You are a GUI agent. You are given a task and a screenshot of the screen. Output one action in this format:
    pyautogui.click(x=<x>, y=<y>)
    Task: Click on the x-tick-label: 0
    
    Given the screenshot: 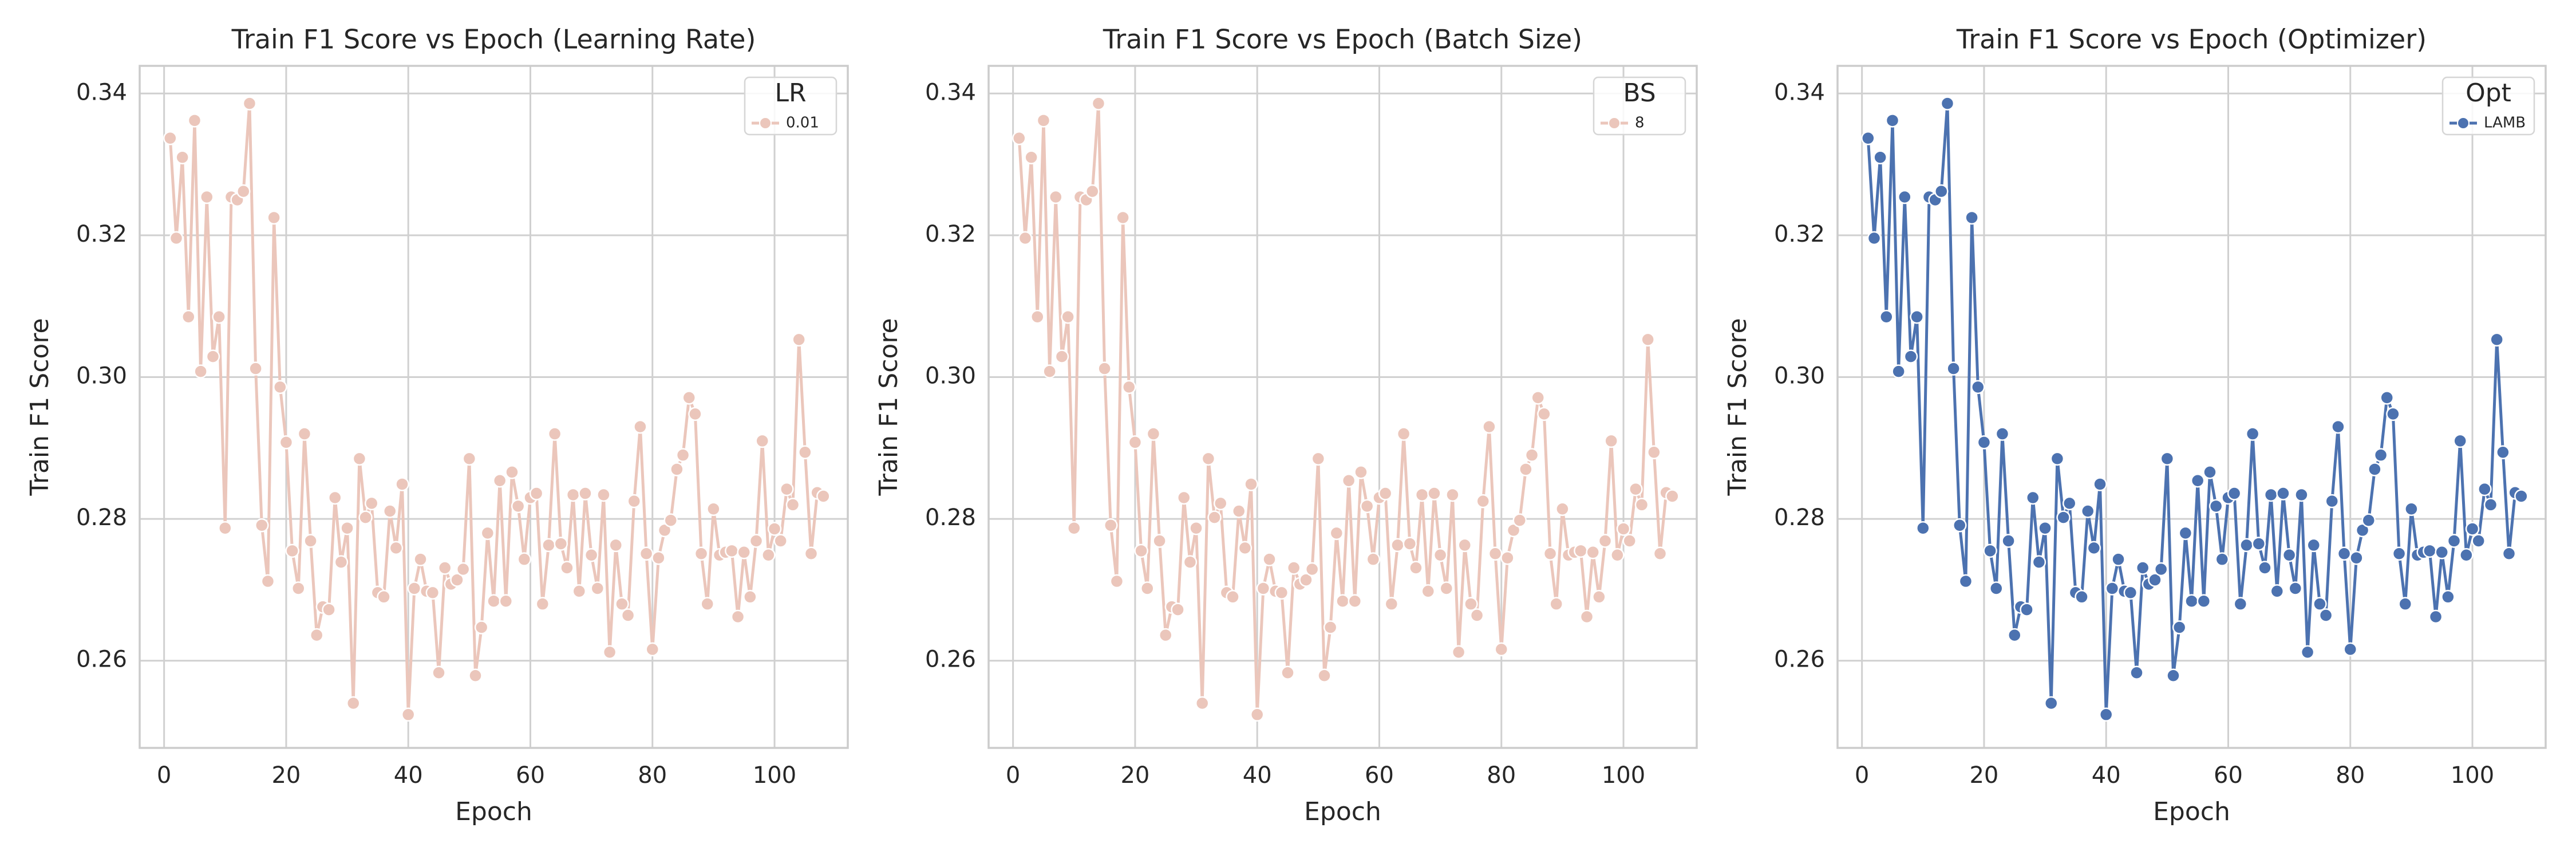 What is the action you would take?
    pyautogui.click(x=164, y=775)
    